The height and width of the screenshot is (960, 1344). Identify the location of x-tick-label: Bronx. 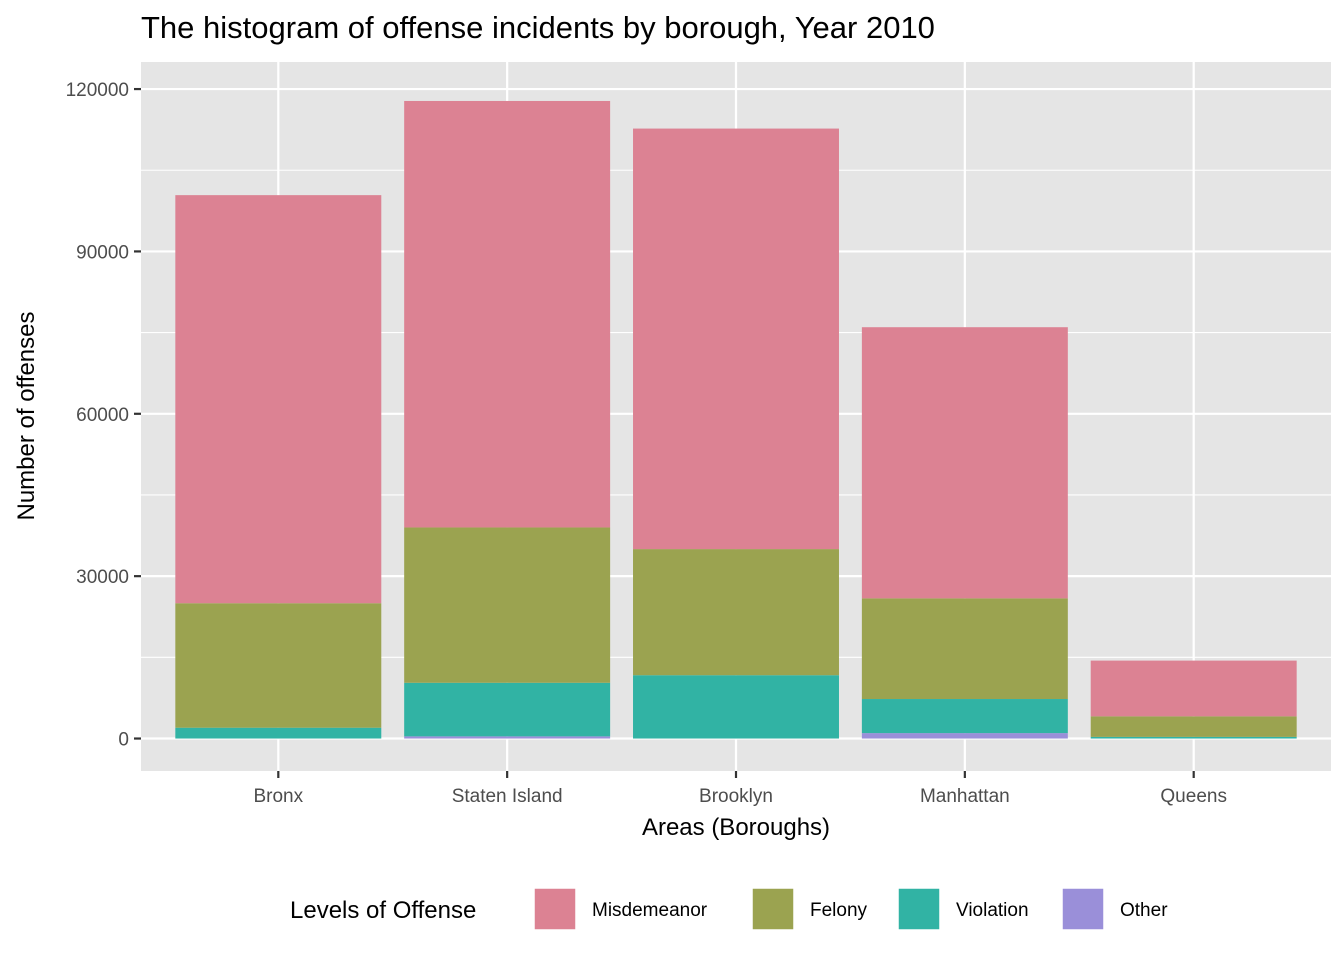
(278, 796).